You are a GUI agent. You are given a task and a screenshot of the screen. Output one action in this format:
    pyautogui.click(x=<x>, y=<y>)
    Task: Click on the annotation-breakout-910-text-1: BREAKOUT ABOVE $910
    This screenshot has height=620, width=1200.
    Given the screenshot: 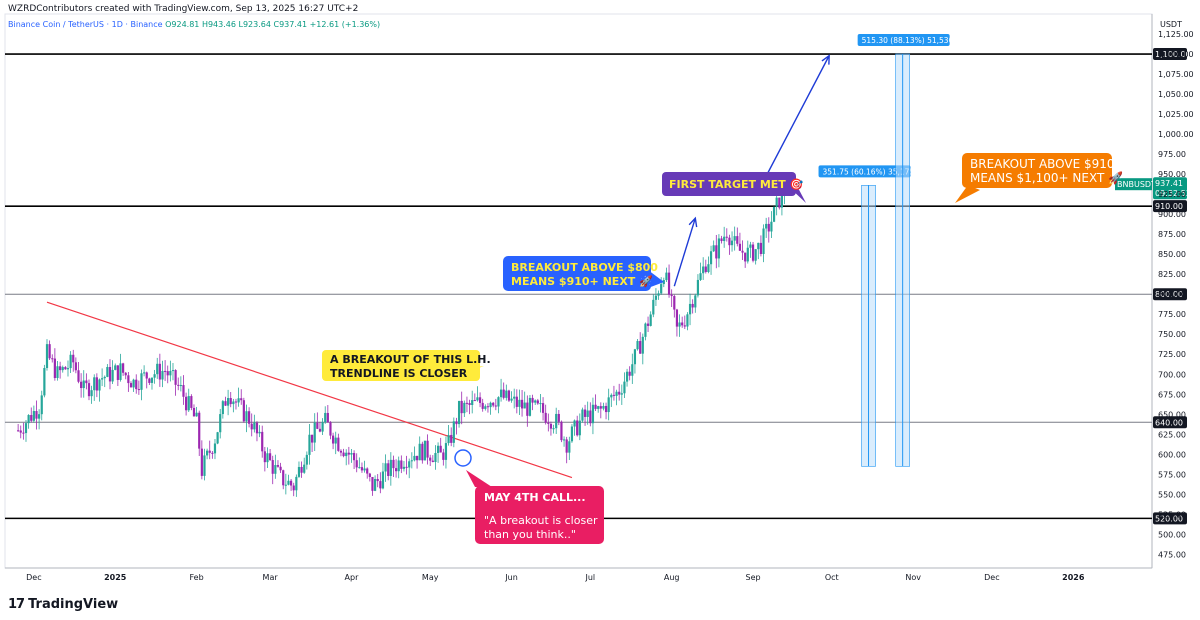 What is the action you would take?
    pyautogui.click(x=1042, y=164)
    